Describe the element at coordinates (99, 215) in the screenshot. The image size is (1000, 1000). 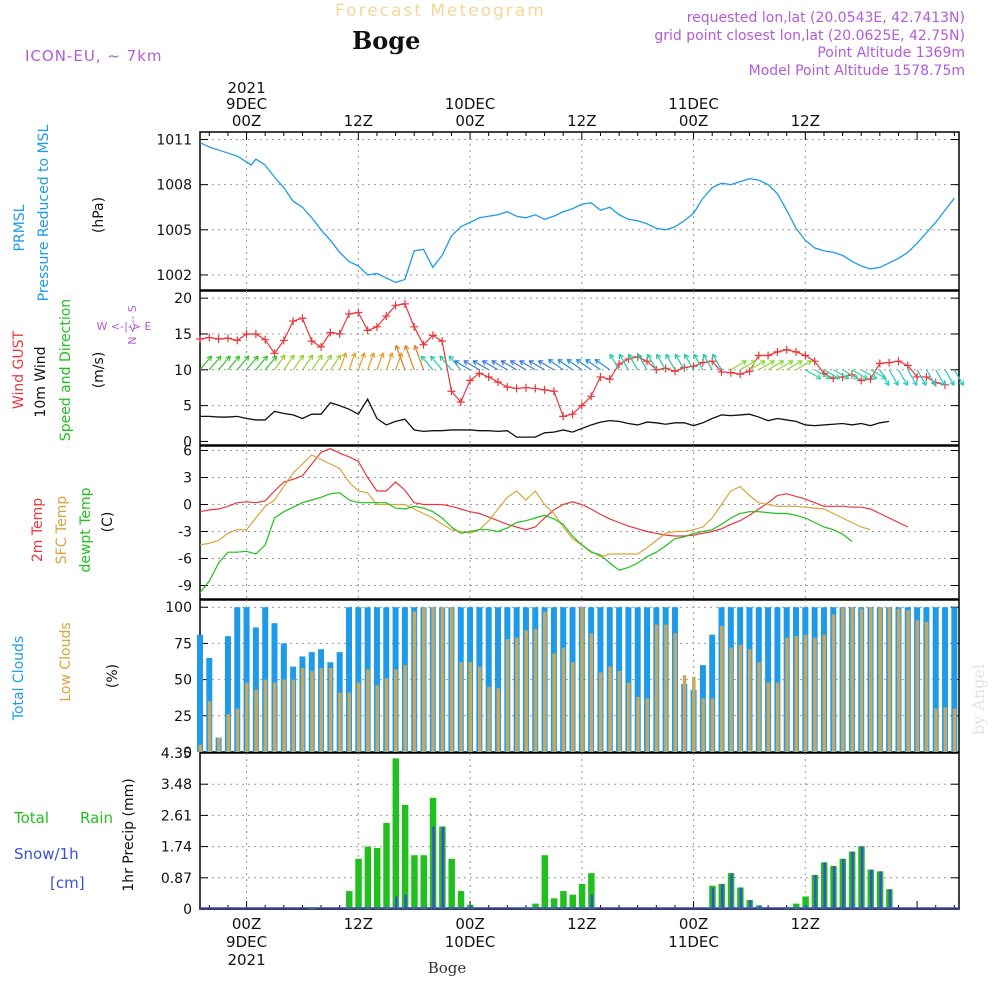
I see `label-hpa: (hPa)` at that location.